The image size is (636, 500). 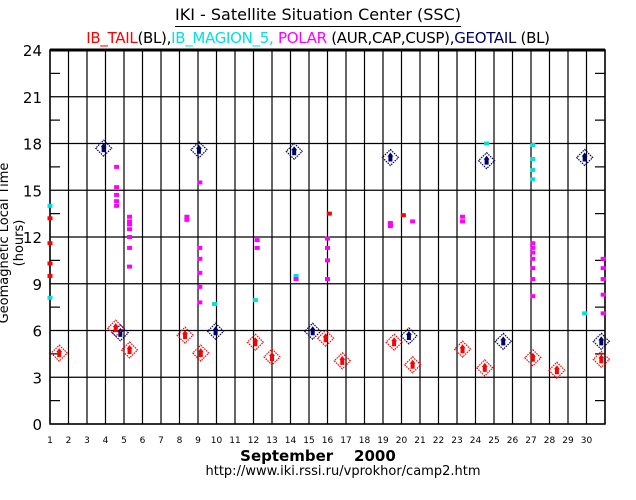 What do you see at coordinates (32, 98) in the screenshot?
I see `y-tick-label: 21` at bounding box center [32, 98].